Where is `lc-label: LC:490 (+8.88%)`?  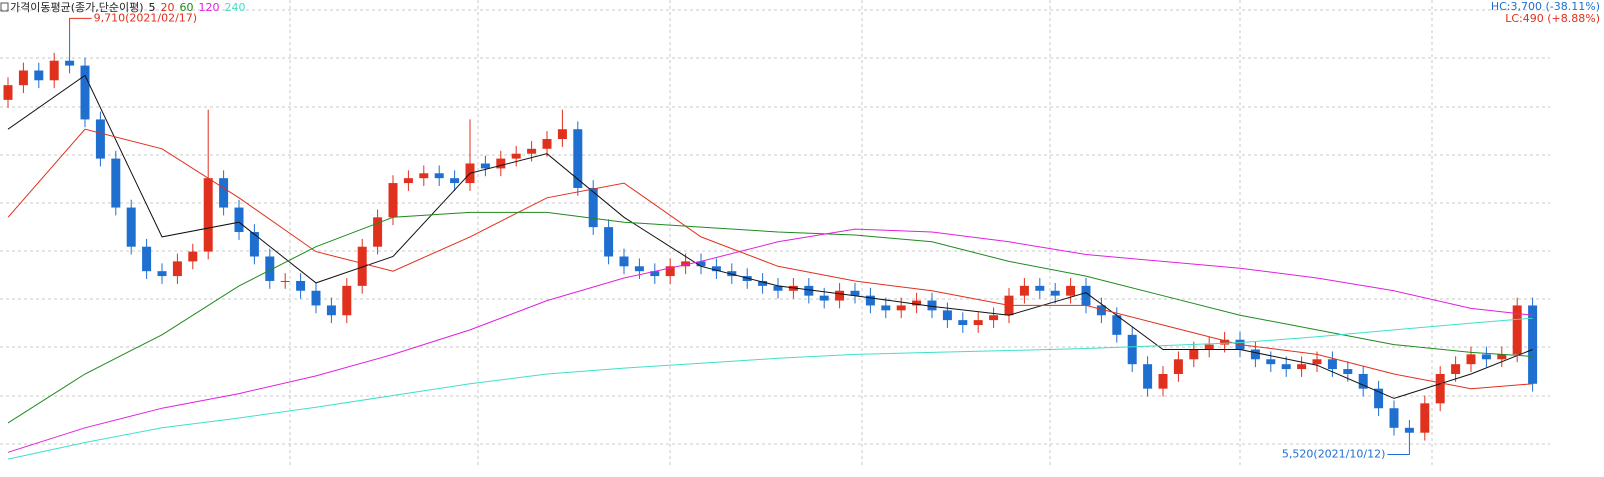 lc-label: LC:490 (+8.88%) is located at coordinates (1552, 18).